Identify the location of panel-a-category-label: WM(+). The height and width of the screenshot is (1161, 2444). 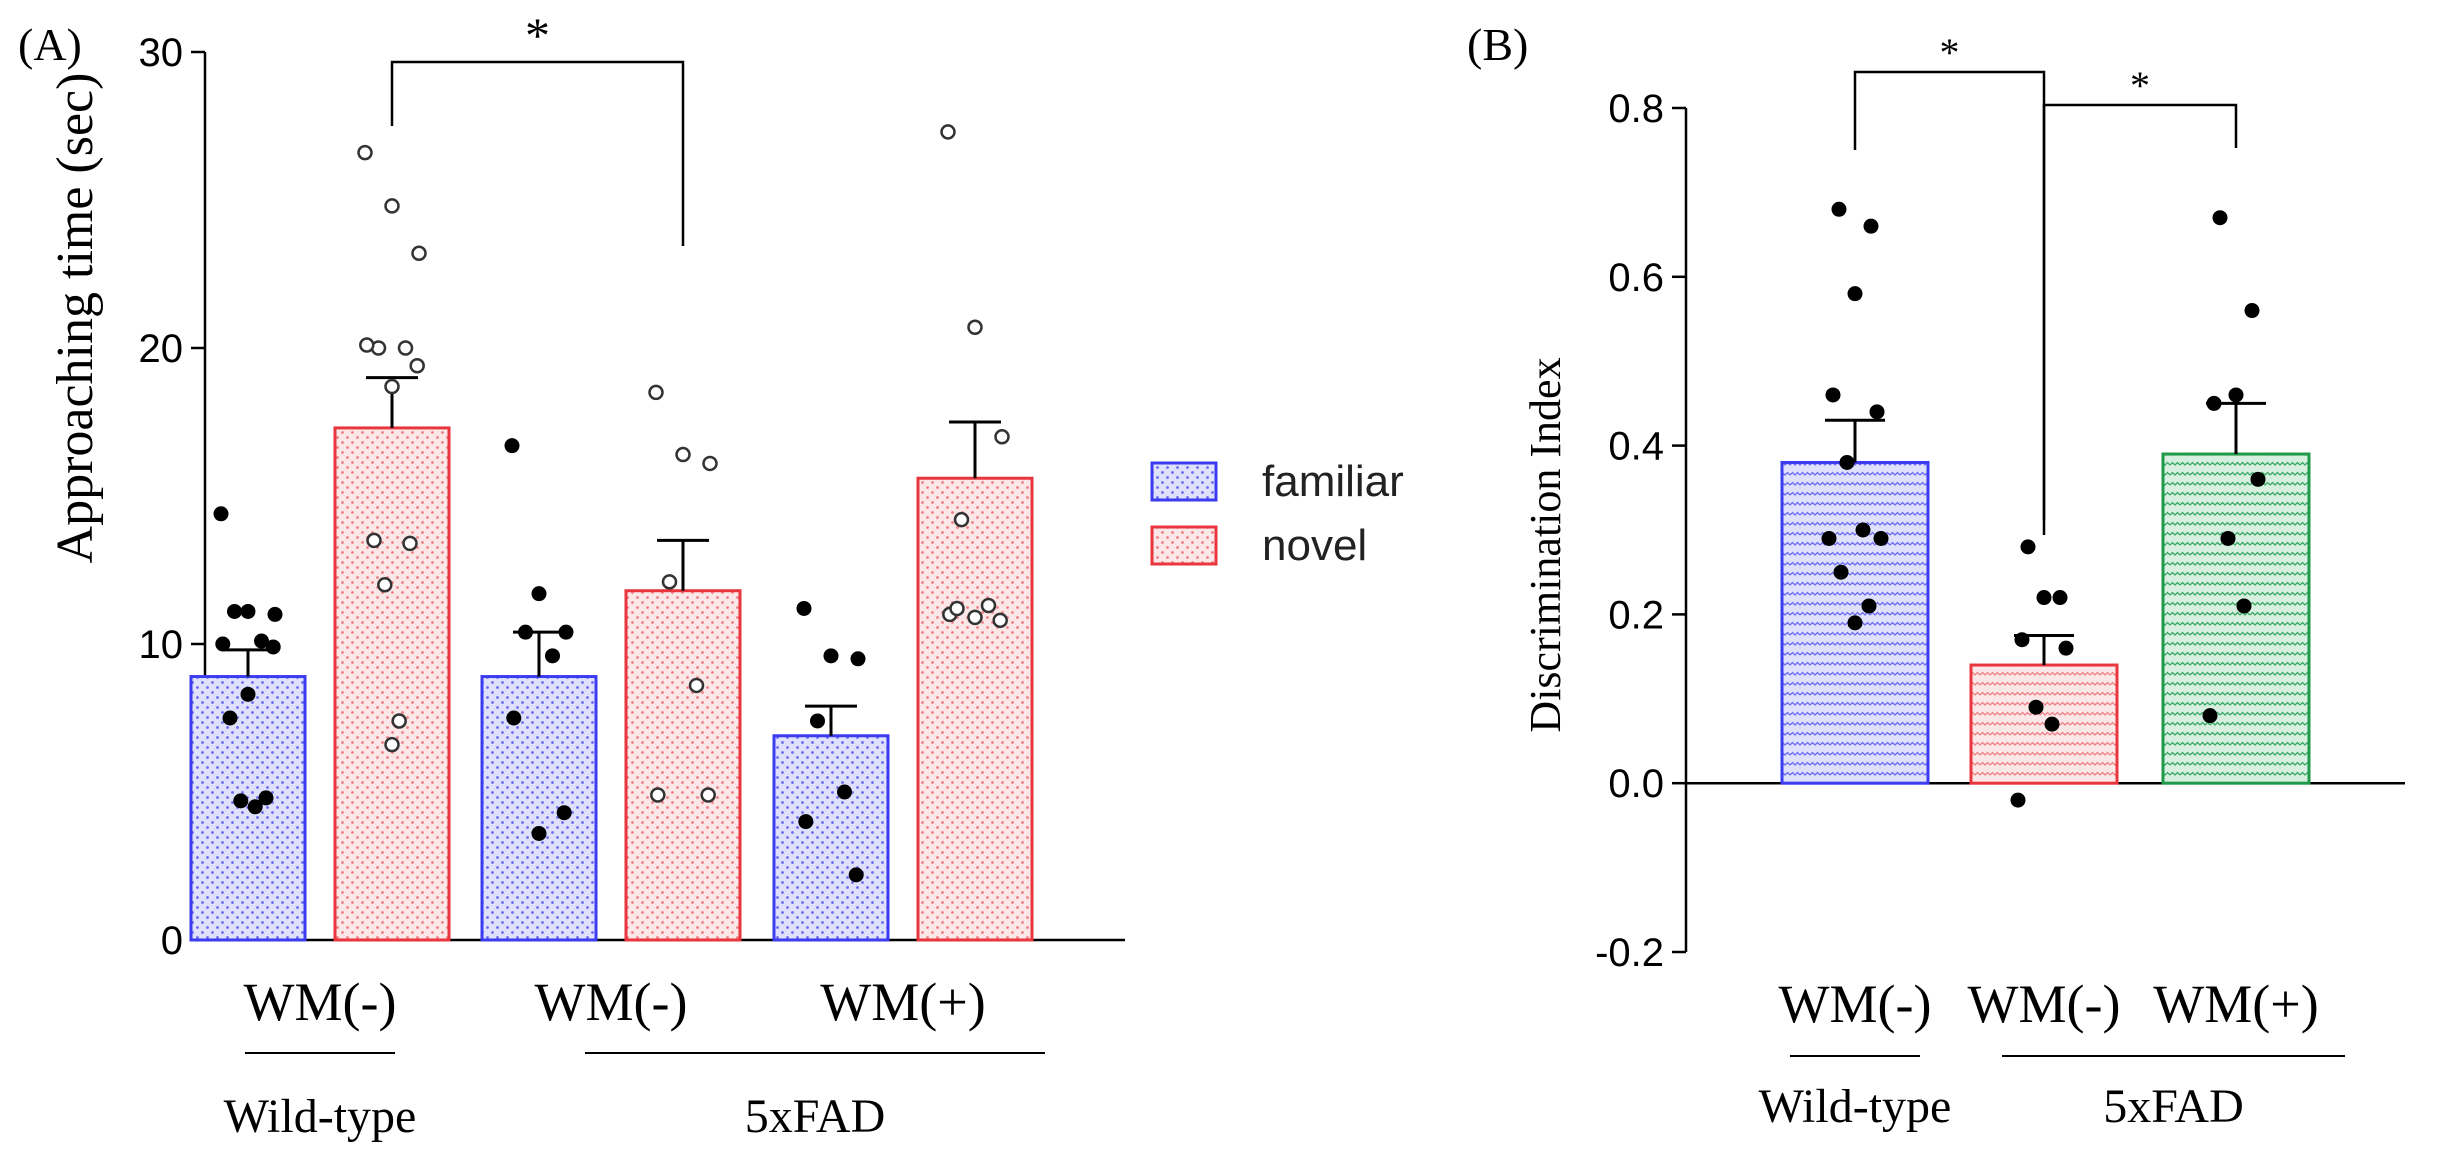
(902, 1002).